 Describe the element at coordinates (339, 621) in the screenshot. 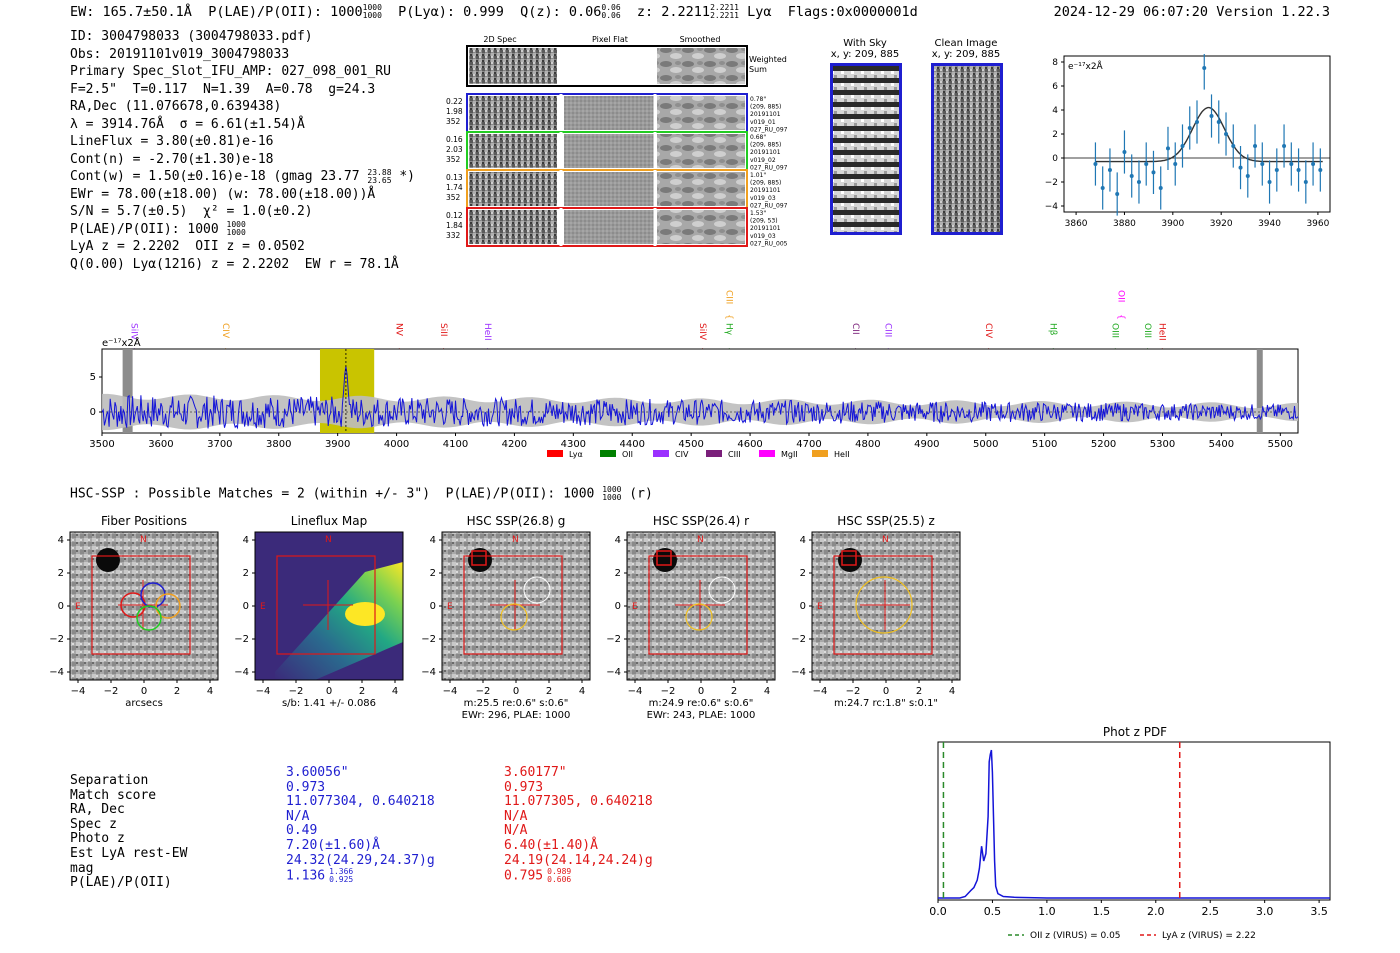

I see `lineflux-map-emission` at that location.